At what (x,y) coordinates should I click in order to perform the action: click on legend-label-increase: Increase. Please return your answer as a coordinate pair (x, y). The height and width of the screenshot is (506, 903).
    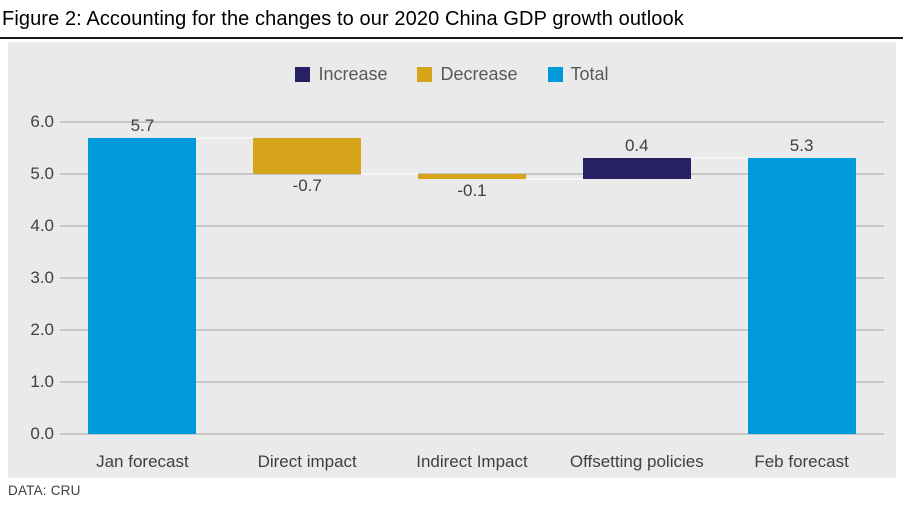
    Looking at the image, I should click on (353, 74).